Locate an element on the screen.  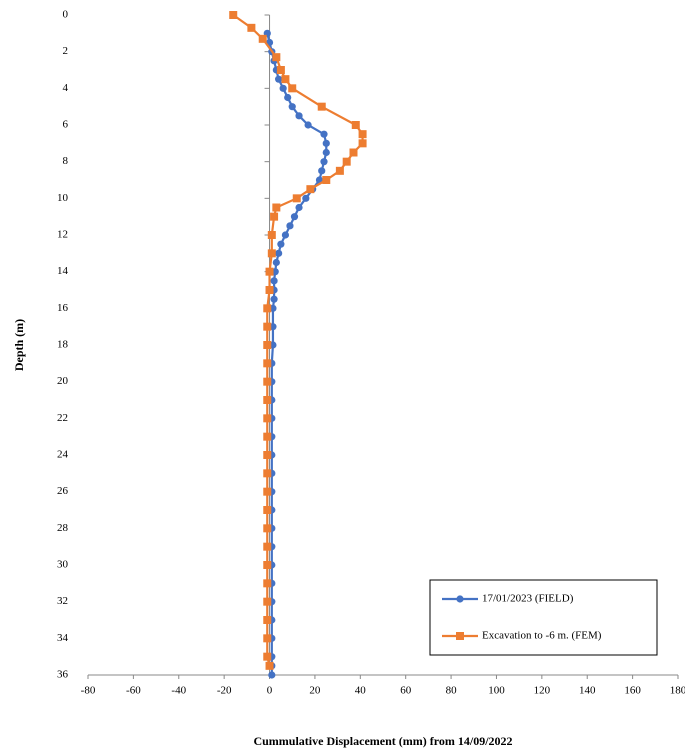
y-tick-label: 22 is located at coordinates (62, 418).